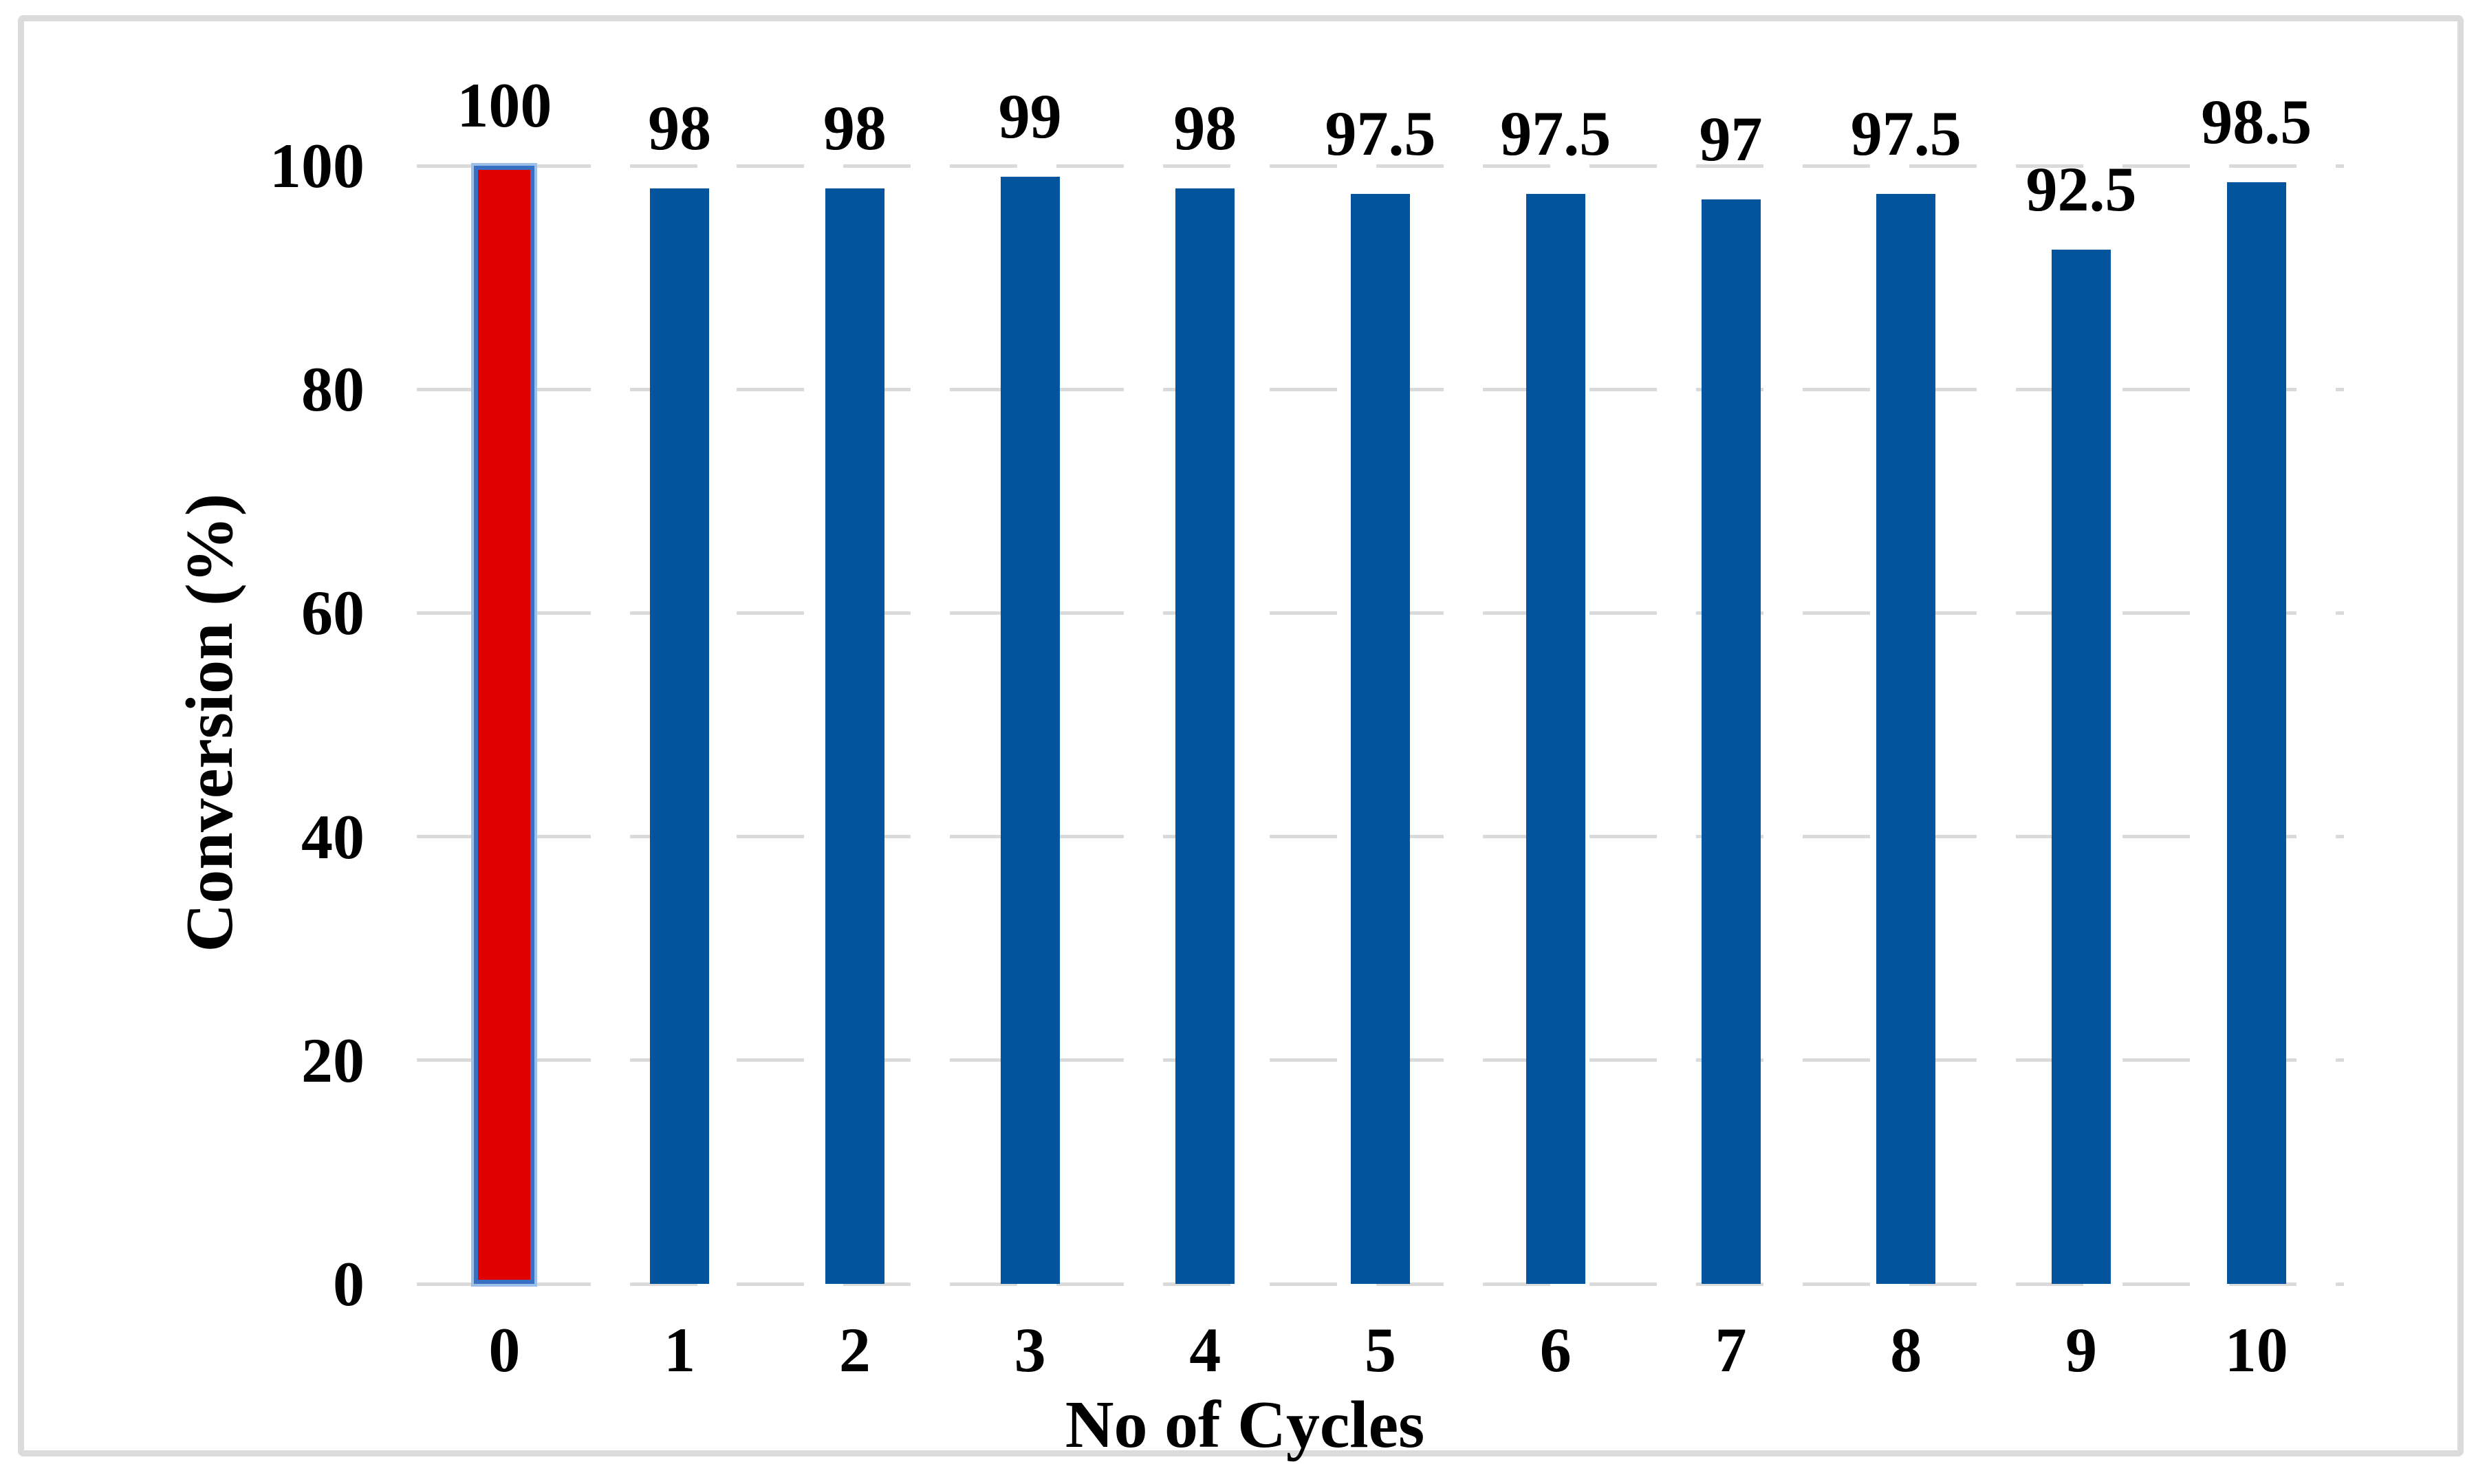  I want to click on x-tick-label-10: 10, so click(2256, 1350).